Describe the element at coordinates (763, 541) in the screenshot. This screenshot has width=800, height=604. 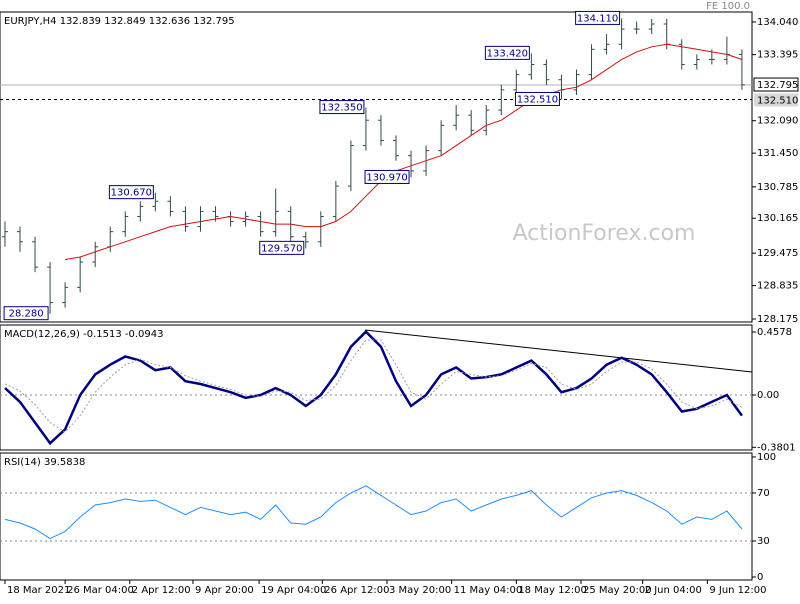
I see `y-tick-label: 30` at that location.